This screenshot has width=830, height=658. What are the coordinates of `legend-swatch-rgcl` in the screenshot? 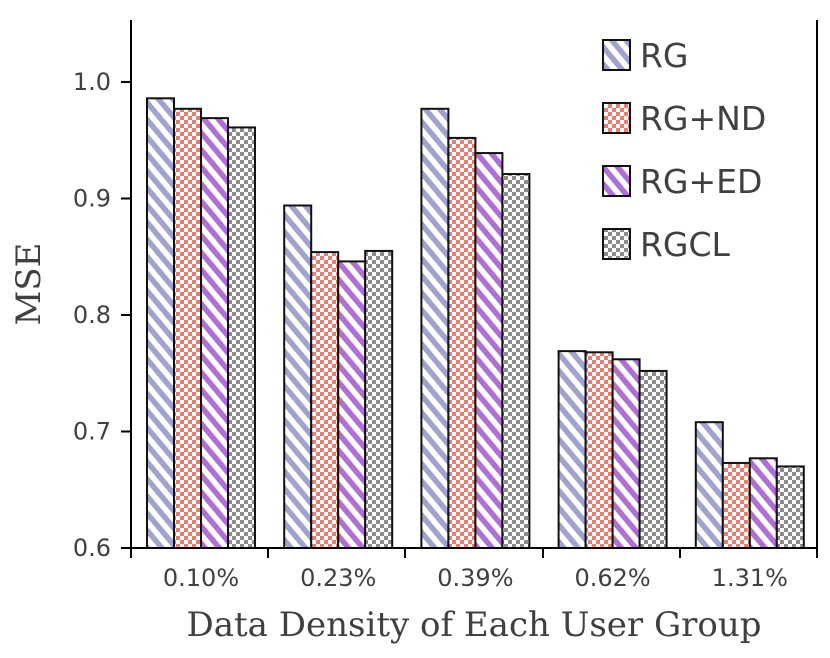 It's located at (616, 244).